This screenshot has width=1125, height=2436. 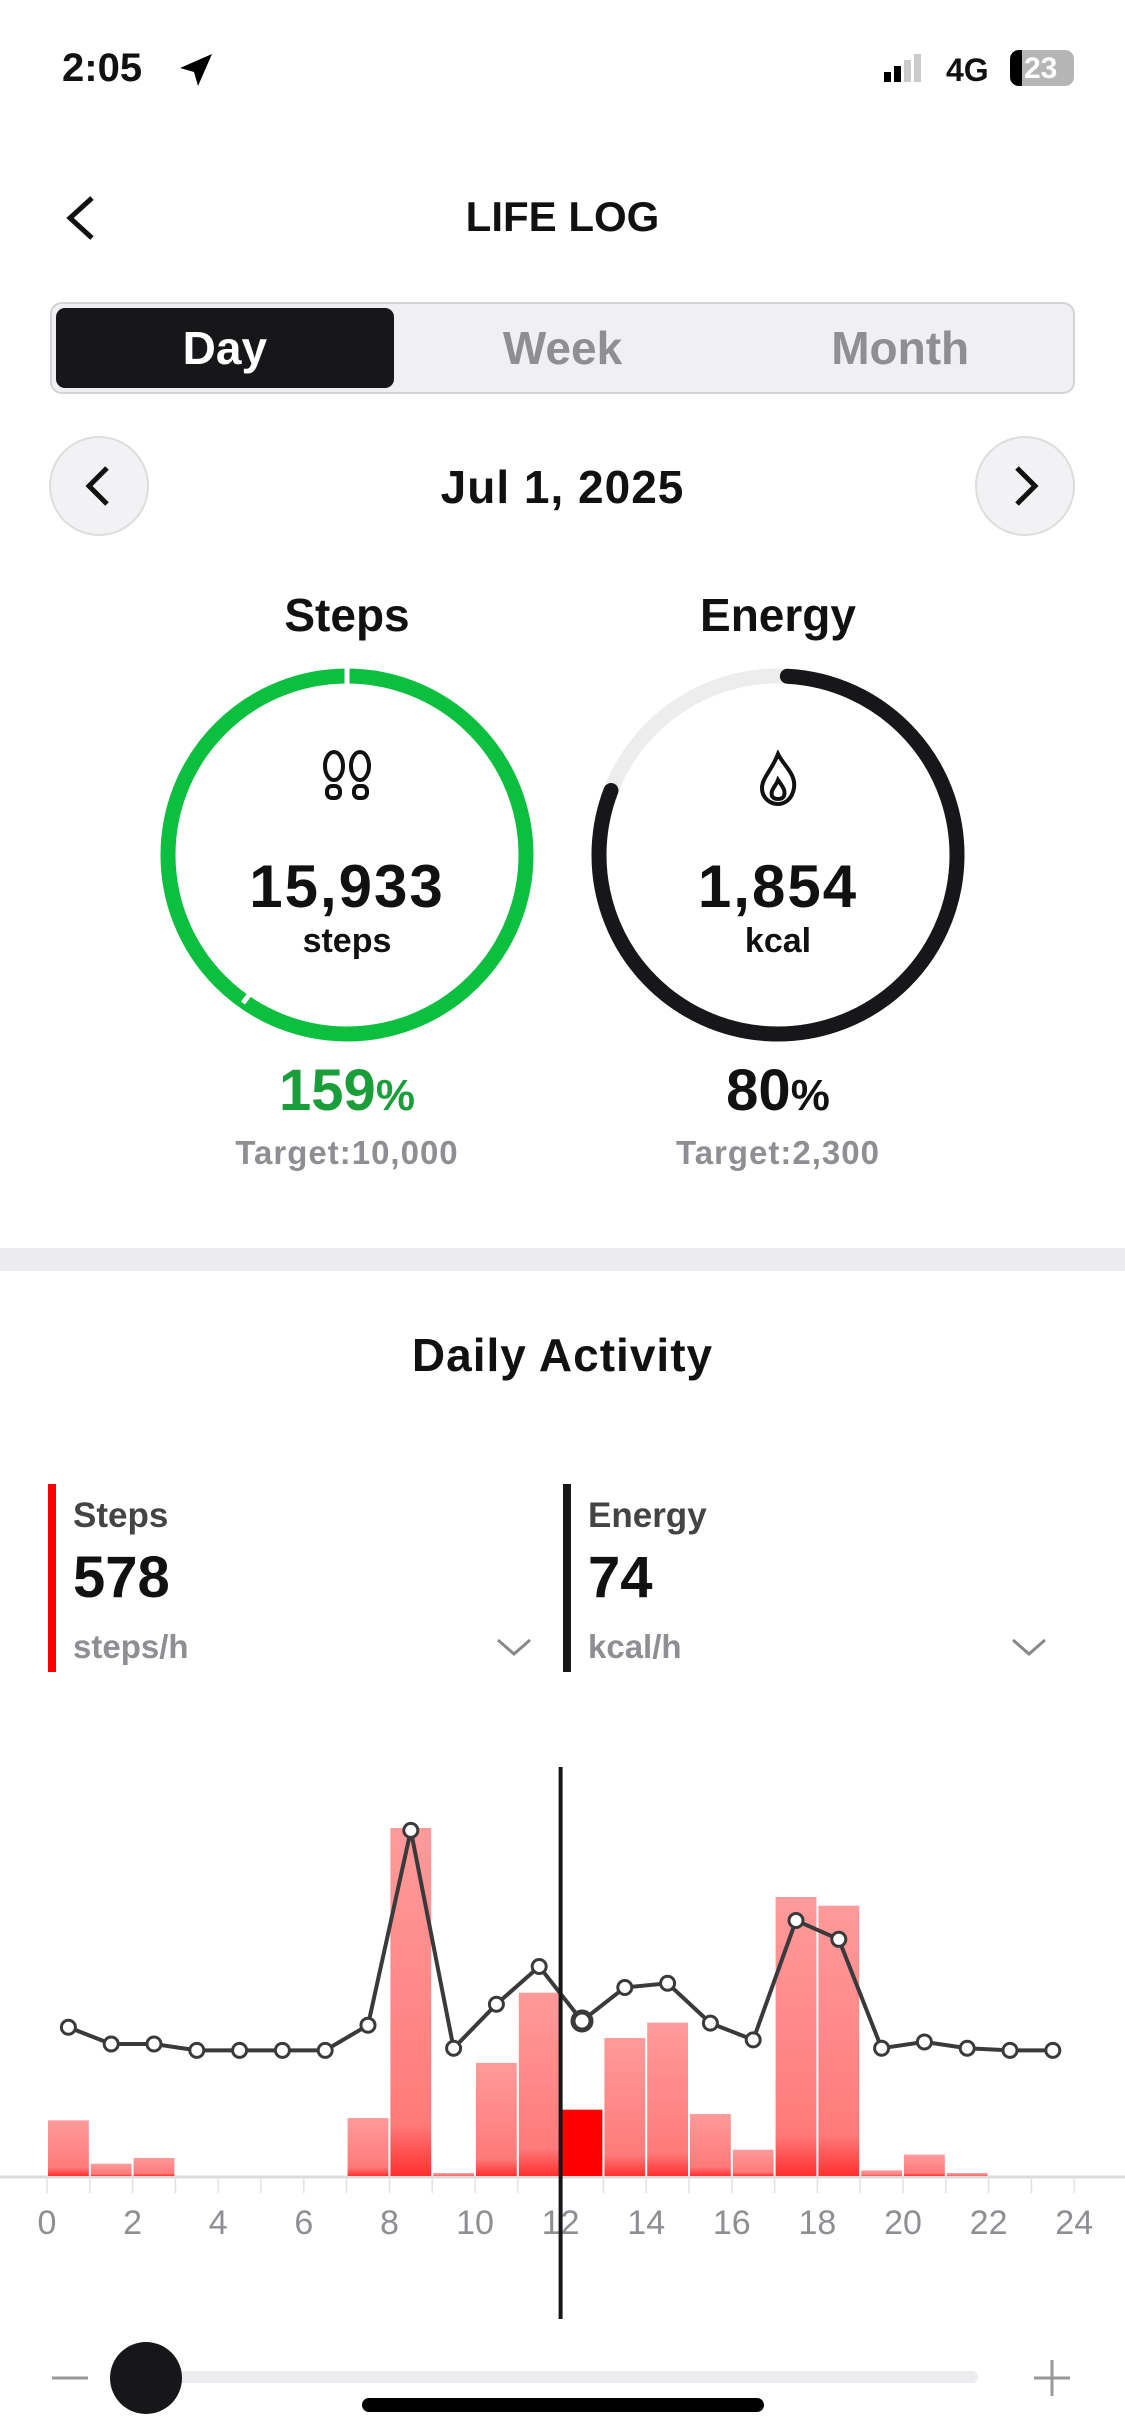 I want to click on back-button, so click(x=80, y=218).